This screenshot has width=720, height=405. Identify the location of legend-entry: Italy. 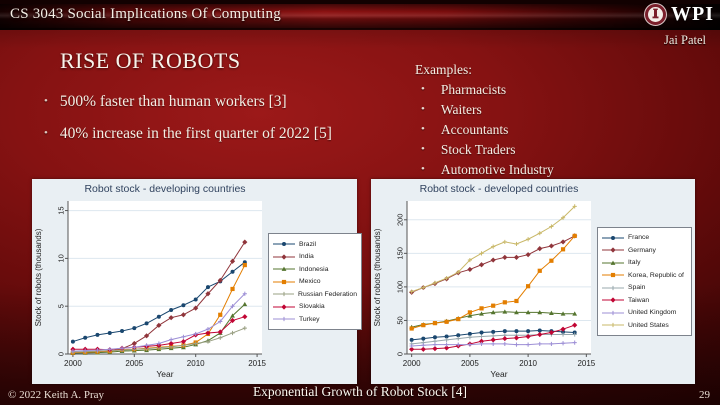
(644, 263).